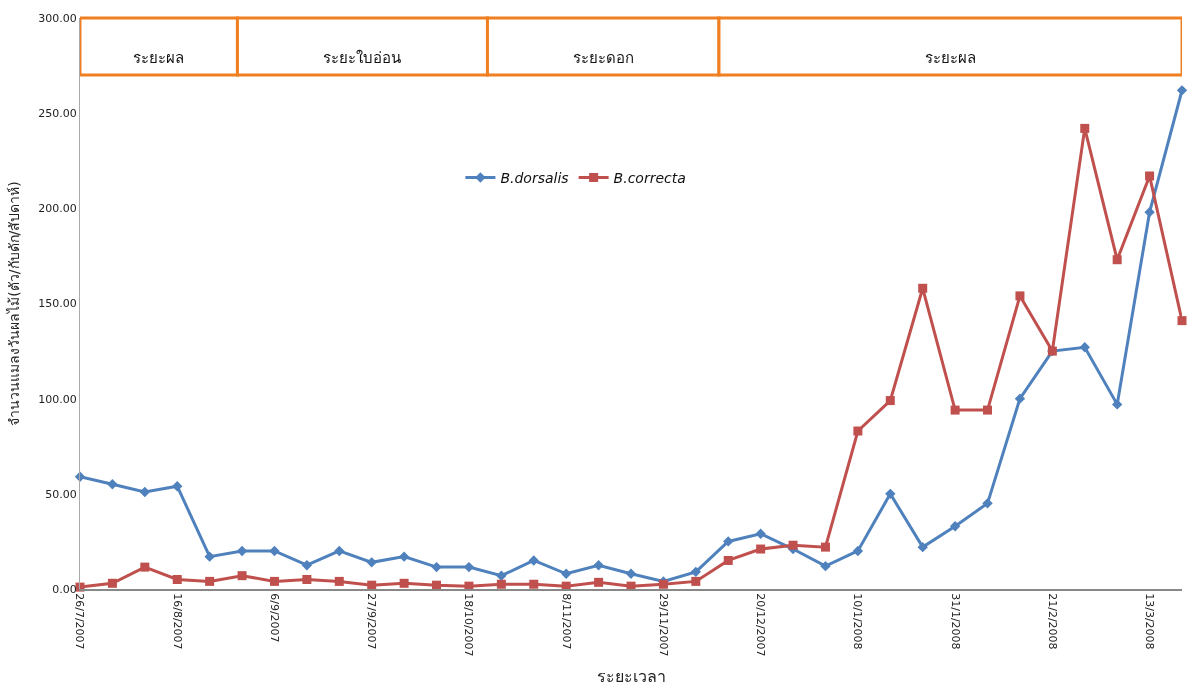  Describe the element at coordinates (80, 621) in the screenshot. I see `x-tick-label: 26/7/2007` at that location.